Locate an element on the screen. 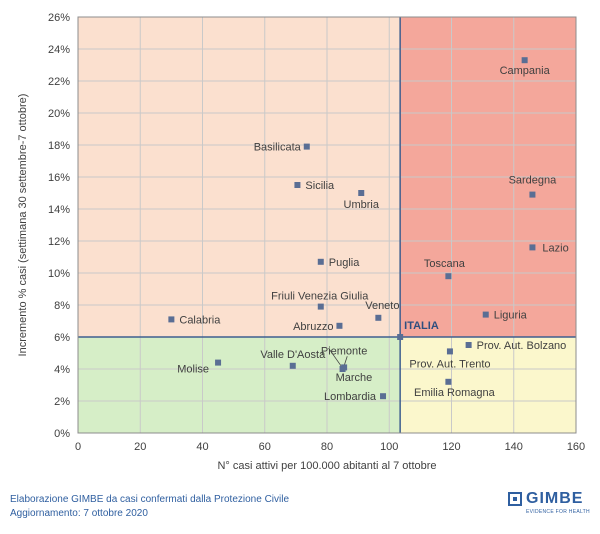 Image resolution: width=600 pixels, height=534 pixels. y-tick-label: 4% is located at coordinates (62, 370).